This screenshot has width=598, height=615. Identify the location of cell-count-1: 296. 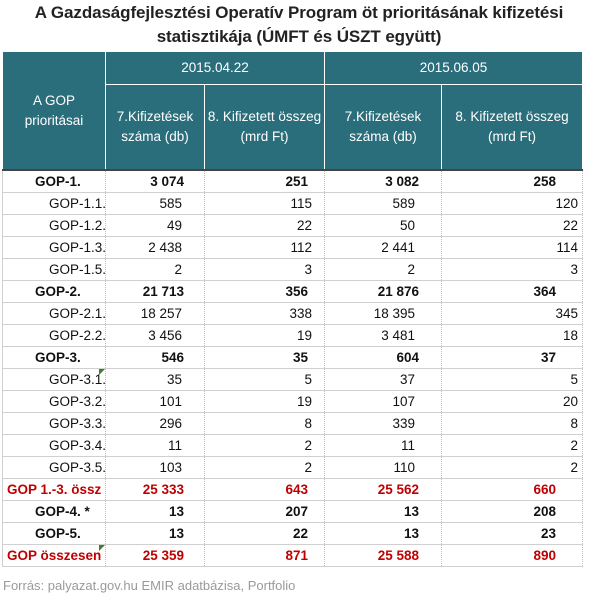
(155, 423).